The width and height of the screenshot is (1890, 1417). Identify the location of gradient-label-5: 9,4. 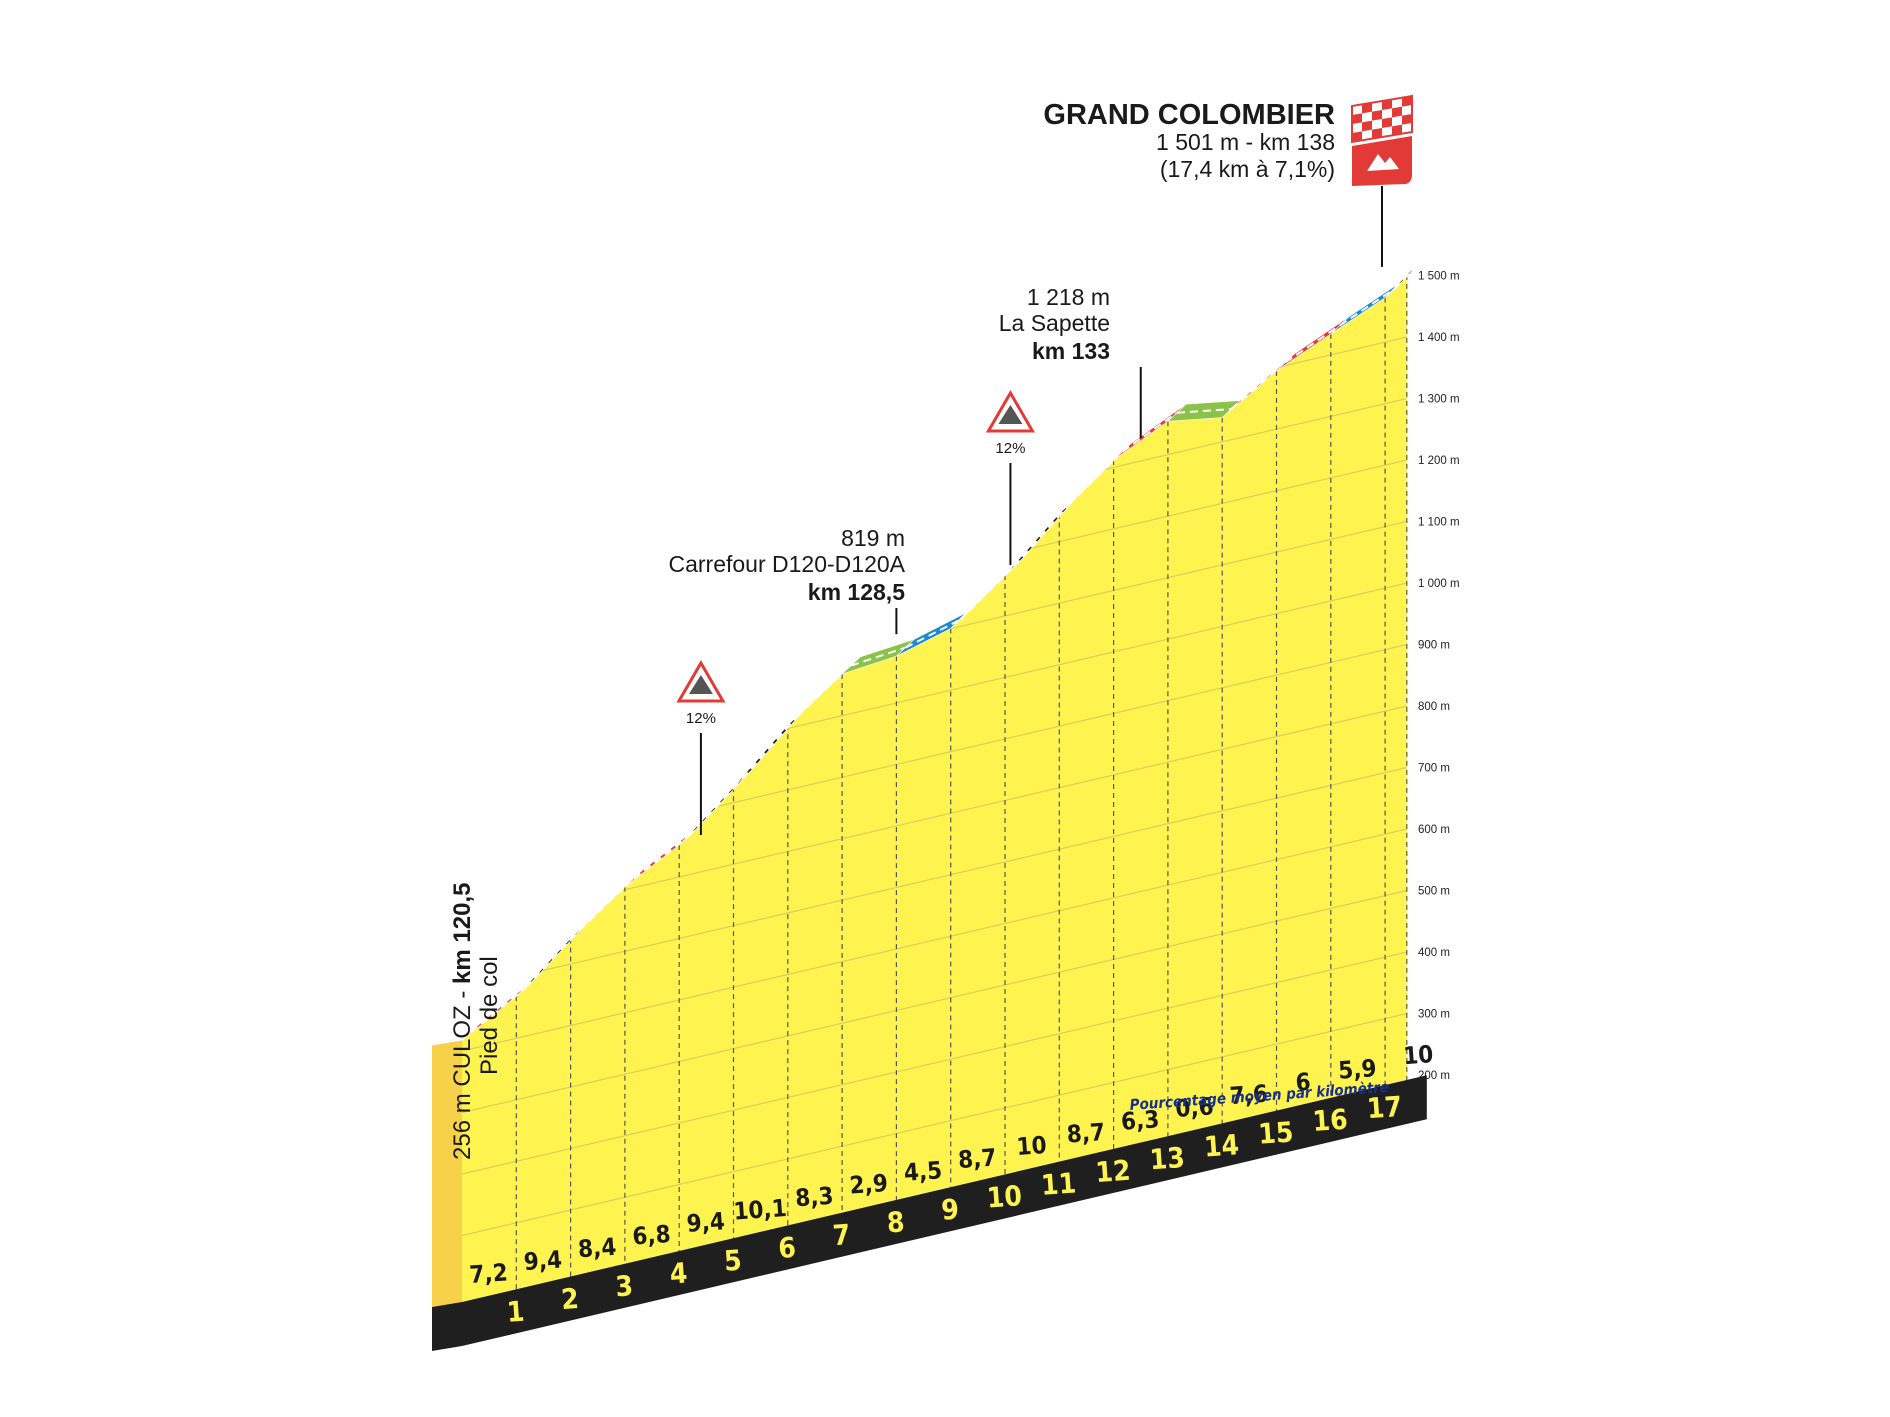
(706, 1222).